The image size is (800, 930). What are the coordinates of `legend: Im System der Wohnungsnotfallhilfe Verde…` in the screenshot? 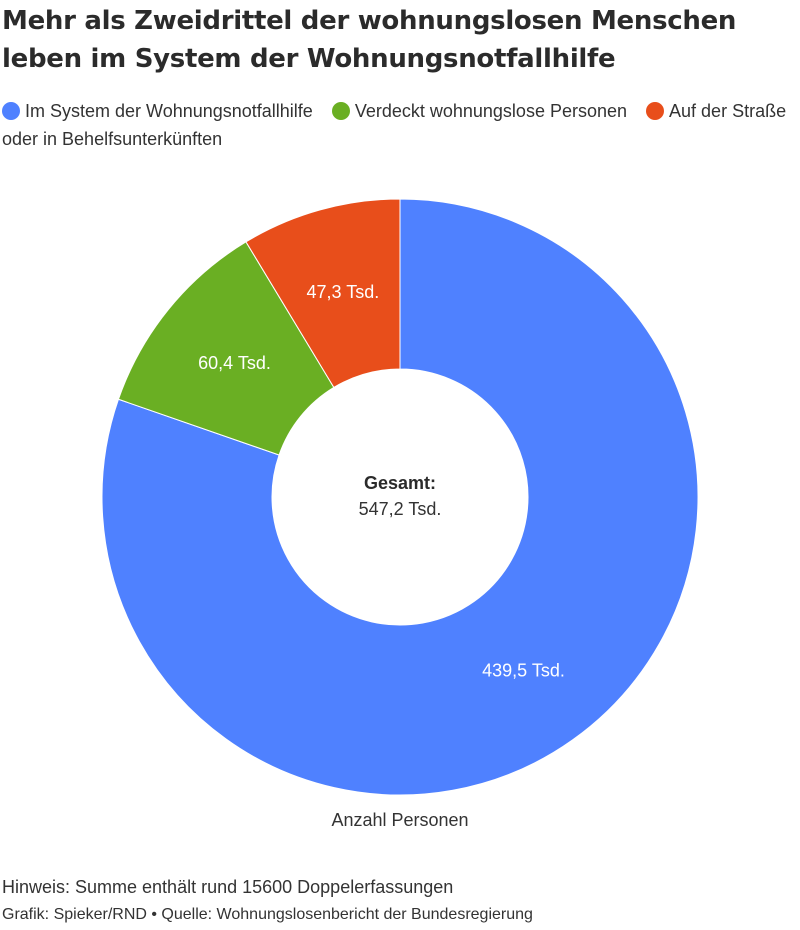 It's located at (400, 125).